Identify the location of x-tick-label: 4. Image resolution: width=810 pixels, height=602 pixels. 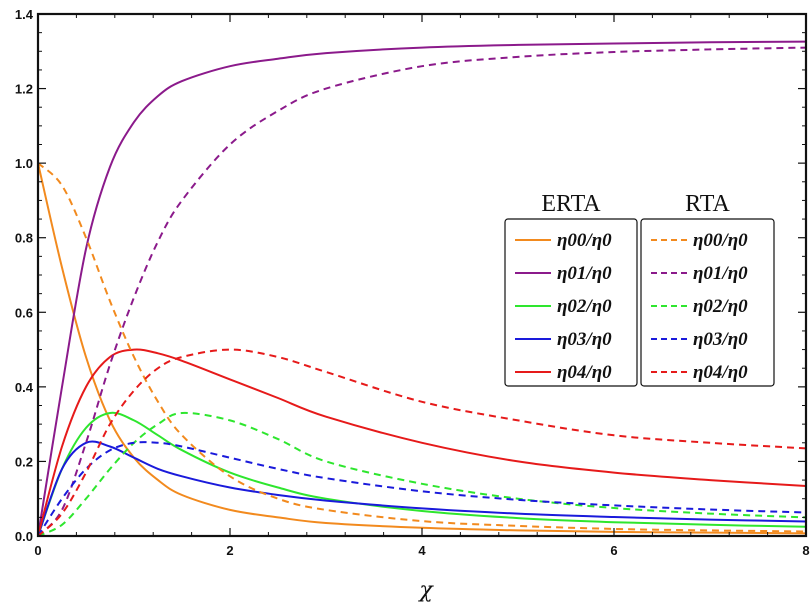
(422, 550).